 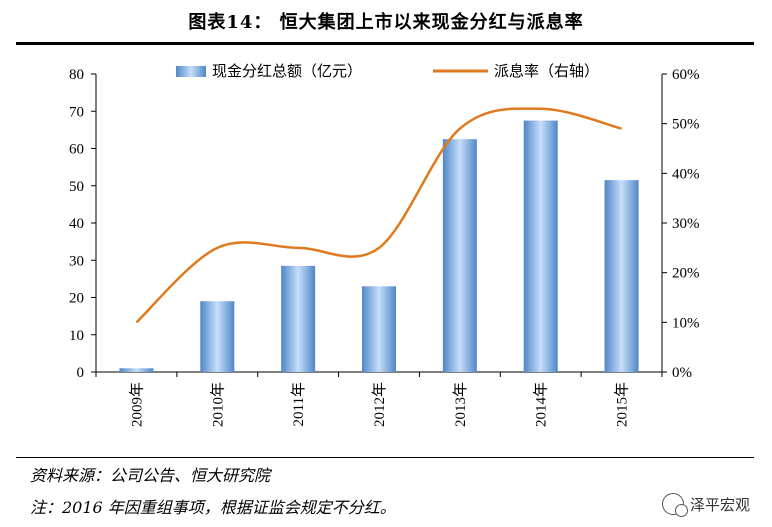 I want to click on x-tick-label: 2014年, so click(x=541, y=404).